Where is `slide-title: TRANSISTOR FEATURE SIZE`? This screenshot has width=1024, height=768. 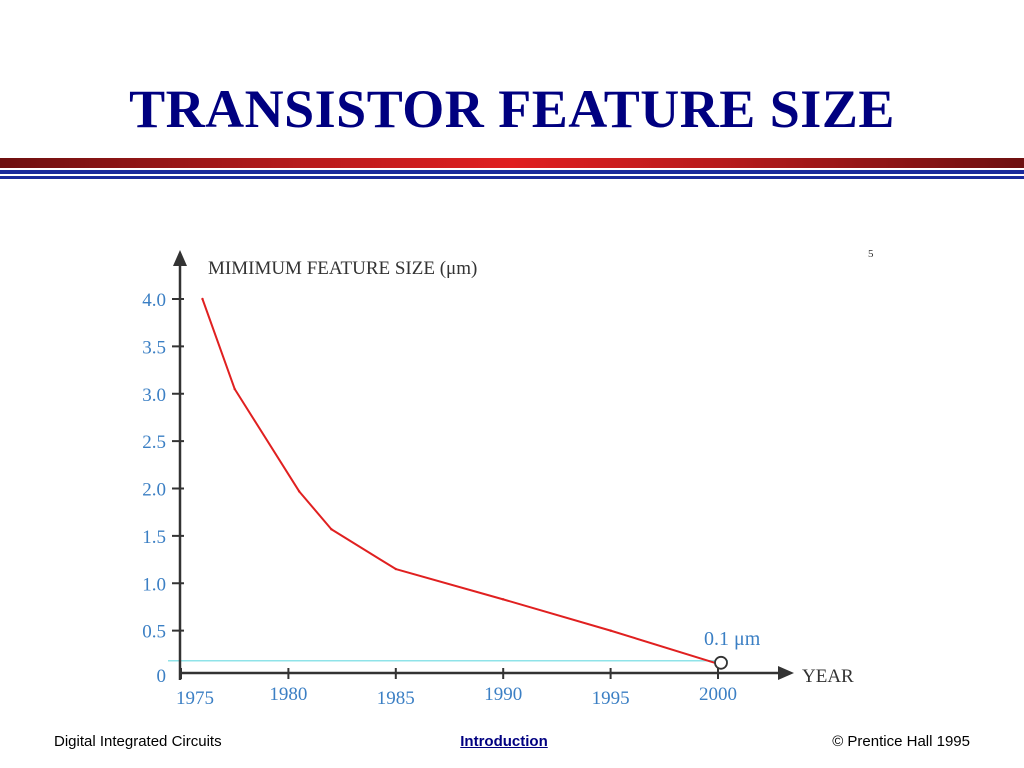 slide-title: TRANSISTOR FEATURE SIZE is located at coordinates (512, 109).